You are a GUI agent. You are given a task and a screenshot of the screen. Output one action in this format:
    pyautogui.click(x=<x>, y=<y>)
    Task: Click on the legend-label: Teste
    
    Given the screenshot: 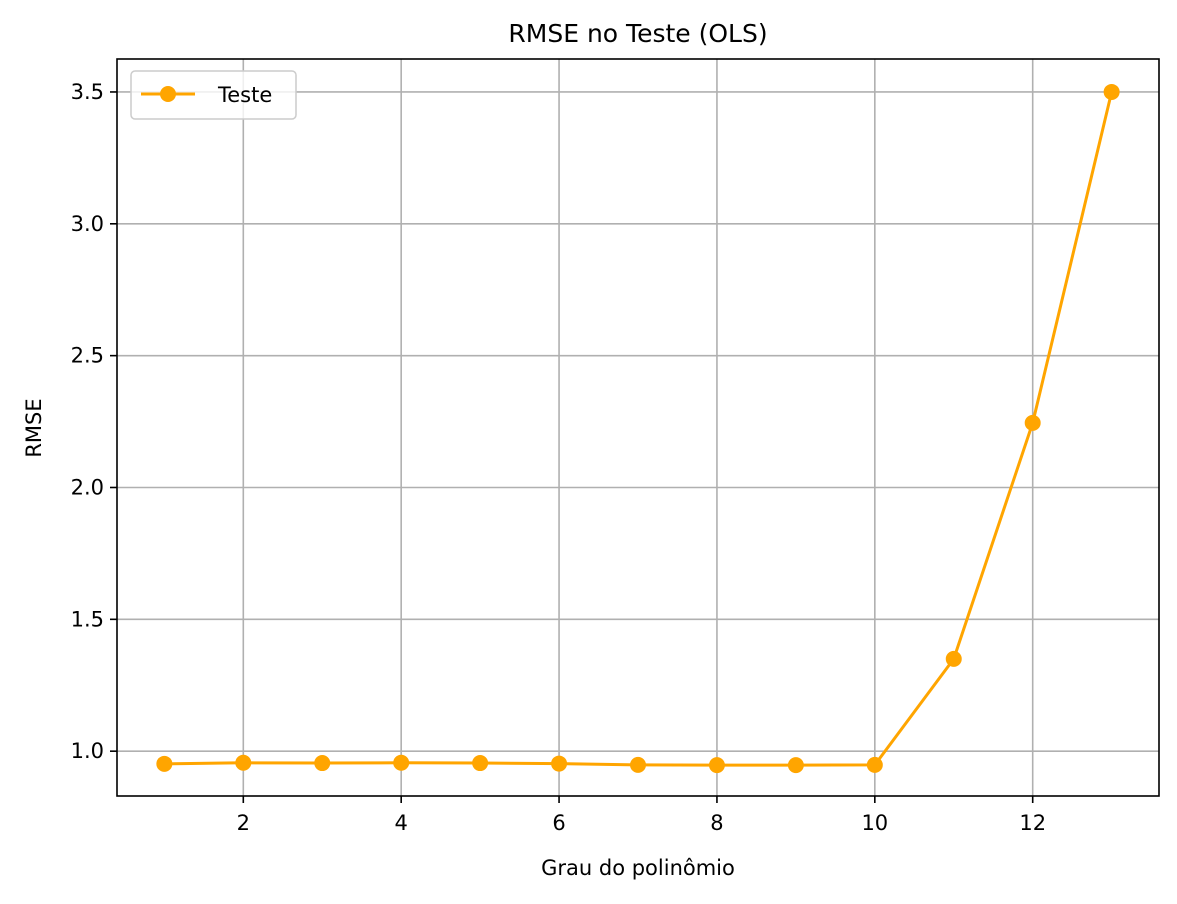 What is the action you would take?
    pyautogui.click(x=244, y=95)
    